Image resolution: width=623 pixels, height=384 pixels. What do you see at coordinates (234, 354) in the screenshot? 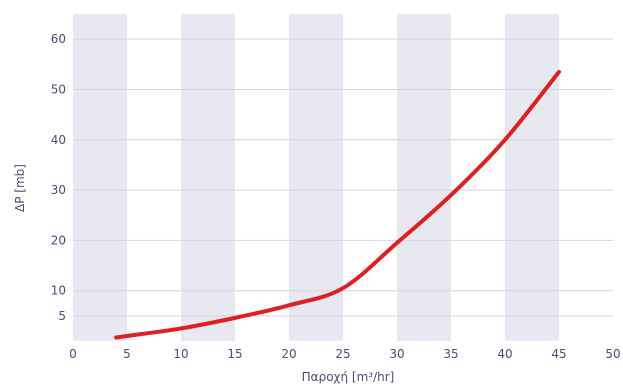
I see `x-tick-label: 15` at bounding box center [234, 354].